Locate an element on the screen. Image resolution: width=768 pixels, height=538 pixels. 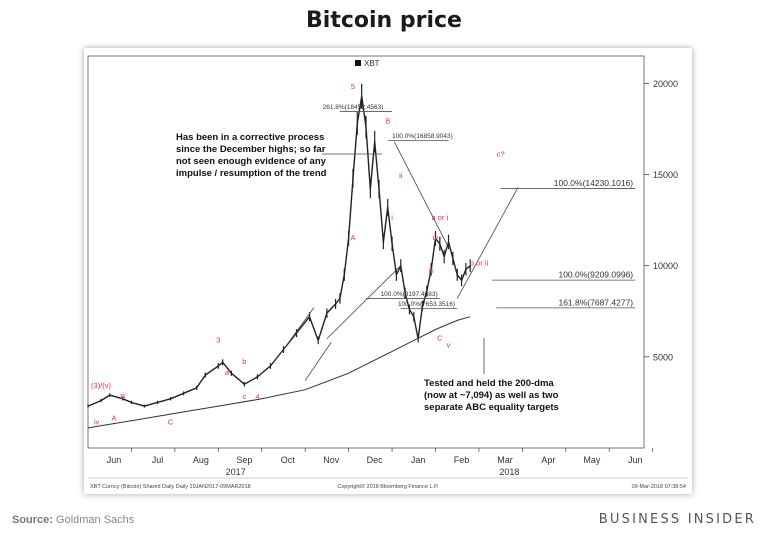
wave-label: c is located at coordinates (245, 396).